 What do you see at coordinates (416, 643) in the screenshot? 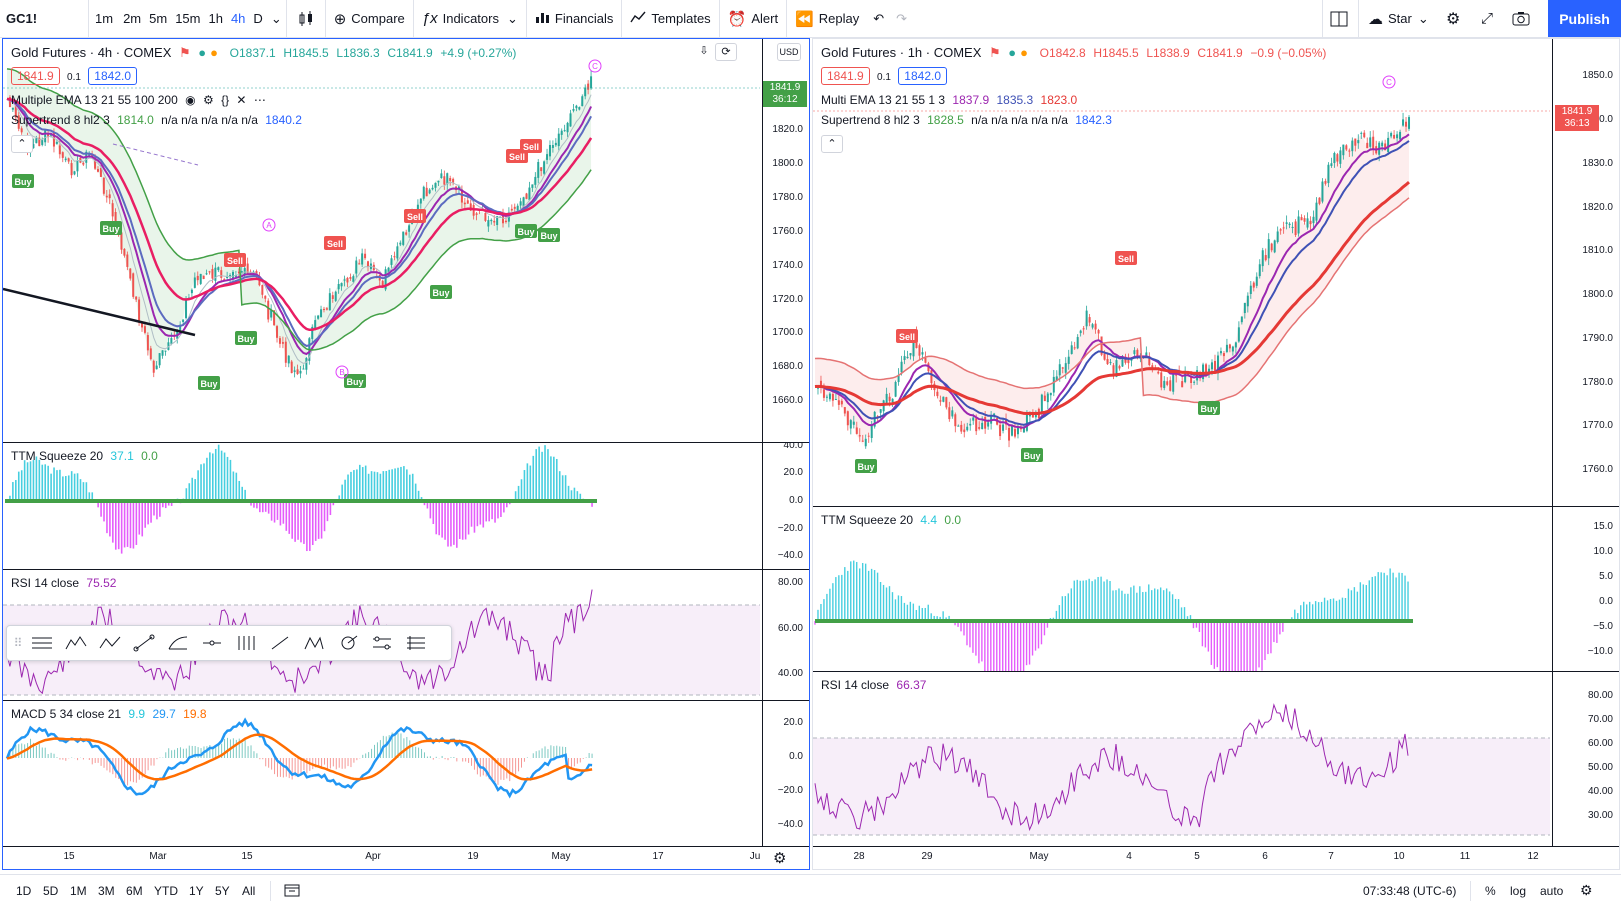
I see `position-icon` at bounding box center [416, 643].